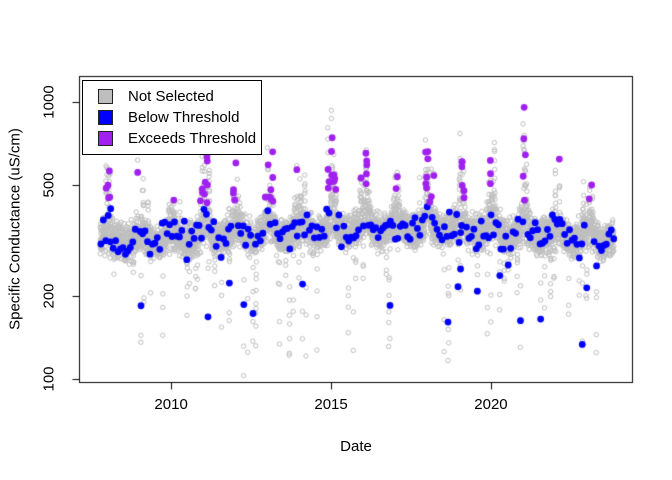 Image resolution: width=672 pixels, height=480 pixels. I want to click on y-axis-tick-label-1000: 1000, so click(49, 102).